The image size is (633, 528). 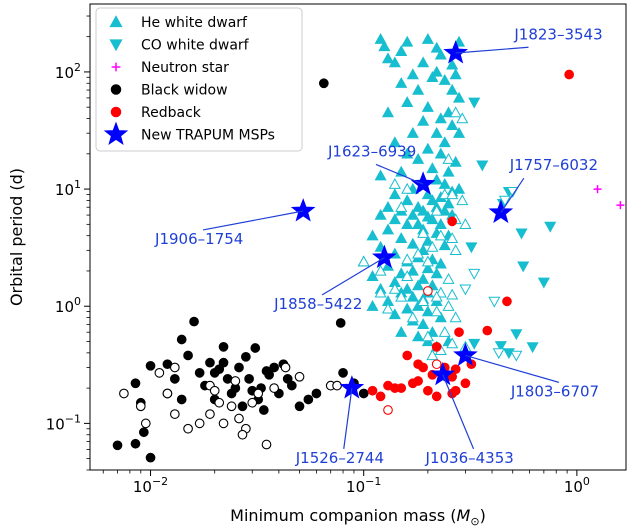 What do you see at coordinates (508, 229) in the screenshot?
I see `series-co_wd` at bounding box center [508, 229].